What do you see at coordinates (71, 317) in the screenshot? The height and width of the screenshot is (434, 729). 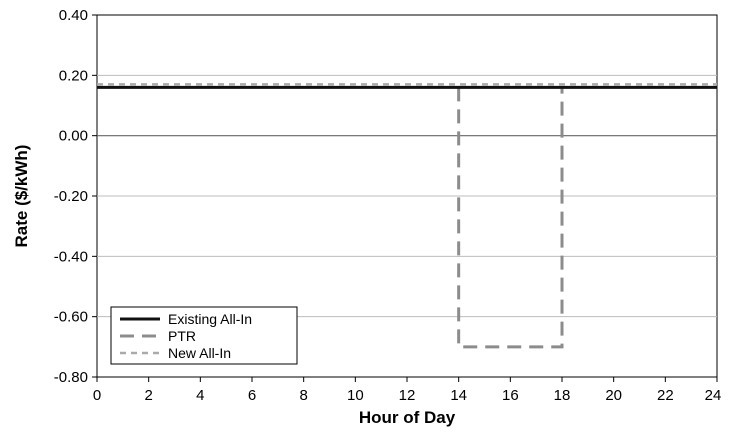 I see `y-tick-label: -0.60` at bounding box center [71, 317].